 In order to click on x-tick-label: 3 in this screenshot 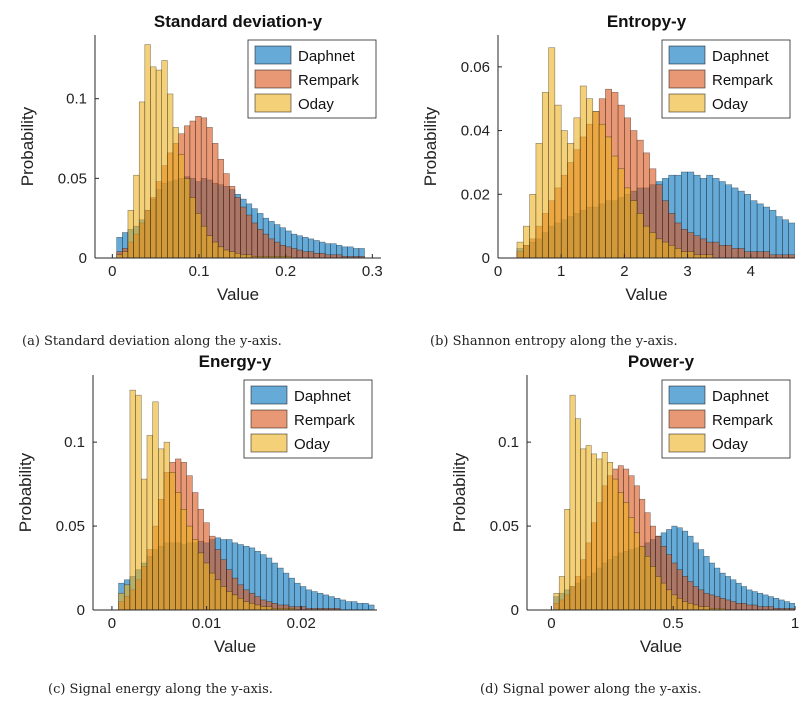, I will do `click(687, 271)`.